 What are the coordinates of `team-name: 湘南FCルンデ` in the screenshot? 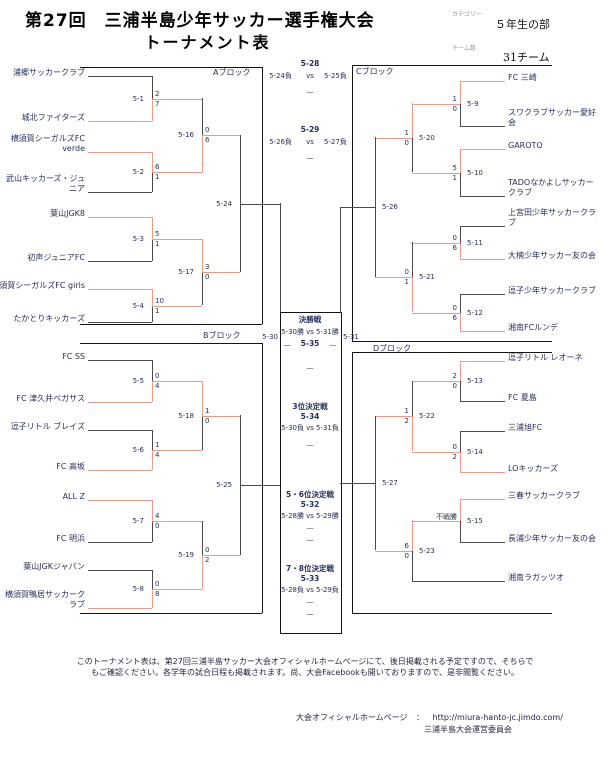 It's located at (533, 327).